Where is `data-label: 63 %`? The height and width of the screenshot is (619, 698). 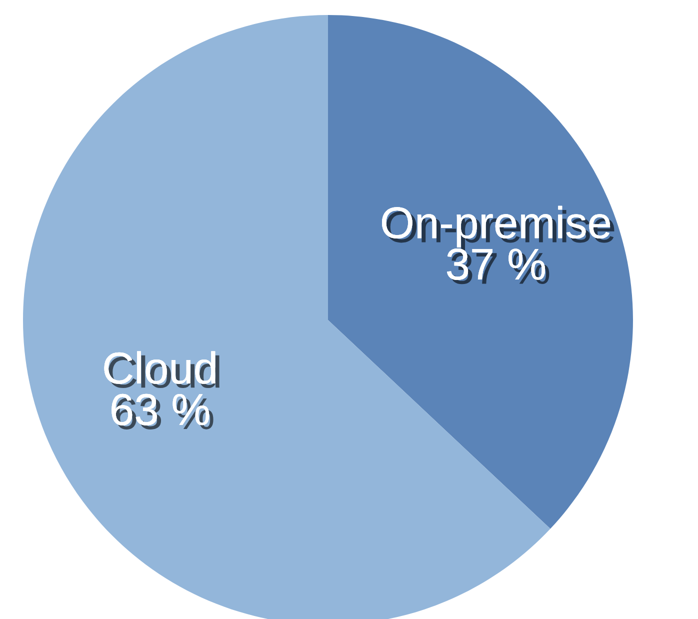 data-label: 63 % is located at coordinates (163, 412).